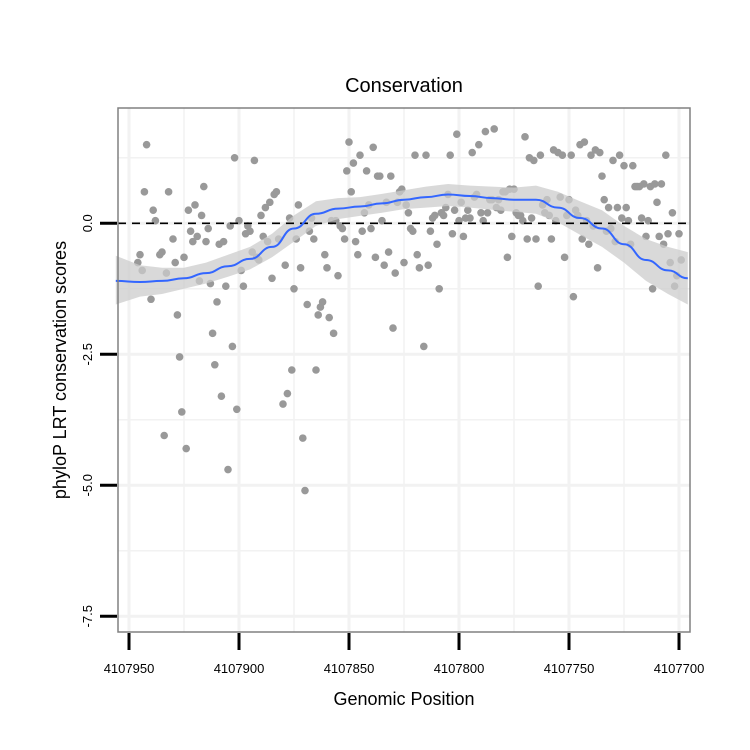 The height and width of the screenshot is (750, 750). What do you see at coordinates (459, 668) in the screenshot?
I see `x-tick-label: 4107800` at bounding box center [459, 668].